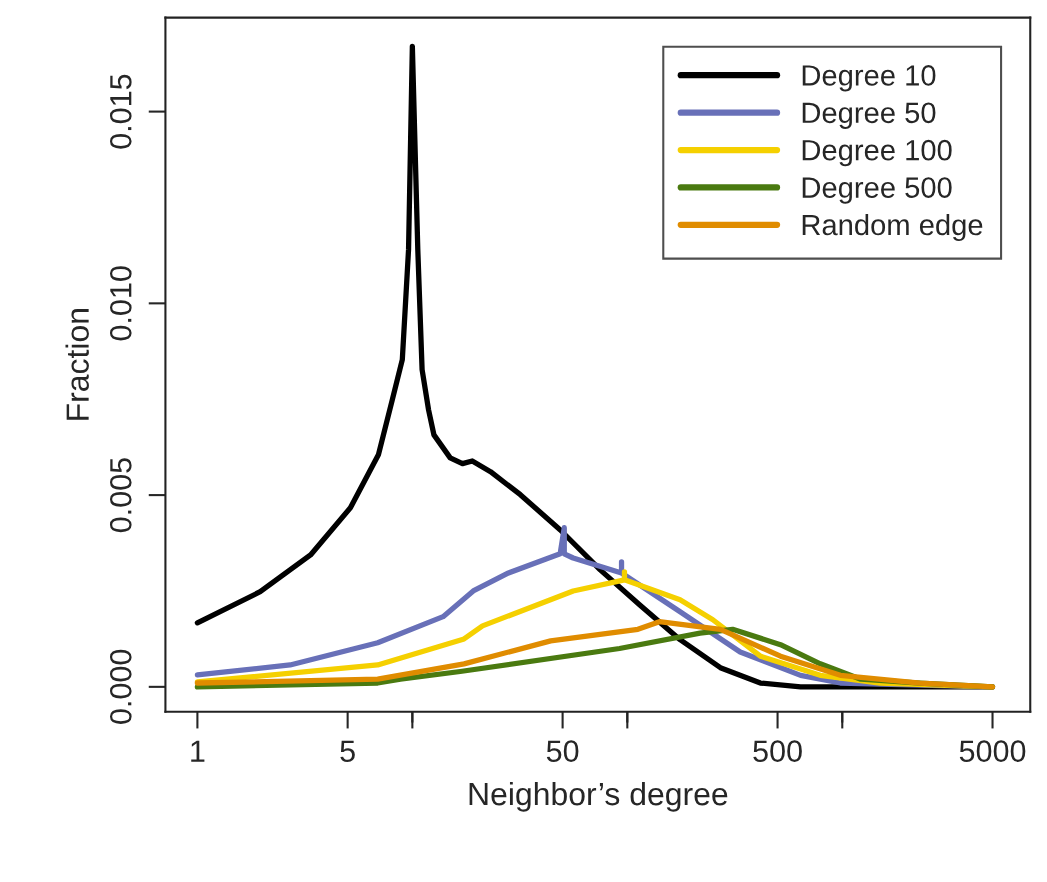 This screenshot has width=1047, height=882. Describe the element at coordinates (347, 751) in the screenshot. I see `x-tick-label: 5` at that location.